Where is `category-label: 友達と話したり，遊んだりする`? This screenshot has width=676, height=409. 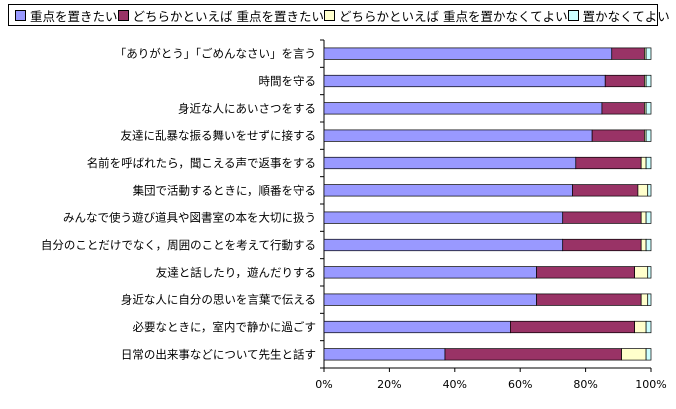
category-label: 友達と話したり，遊んだりする is located at coordinates (236, 272).